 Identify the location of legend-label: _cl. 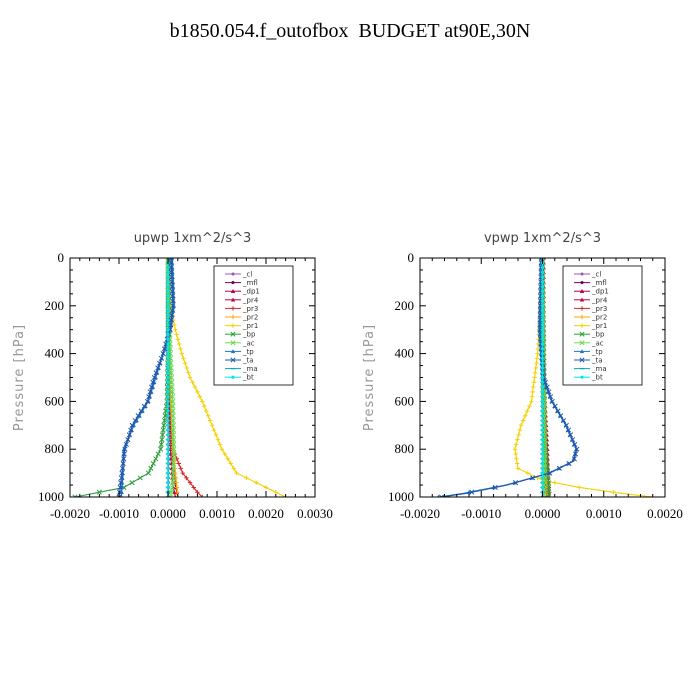
(596, 275).